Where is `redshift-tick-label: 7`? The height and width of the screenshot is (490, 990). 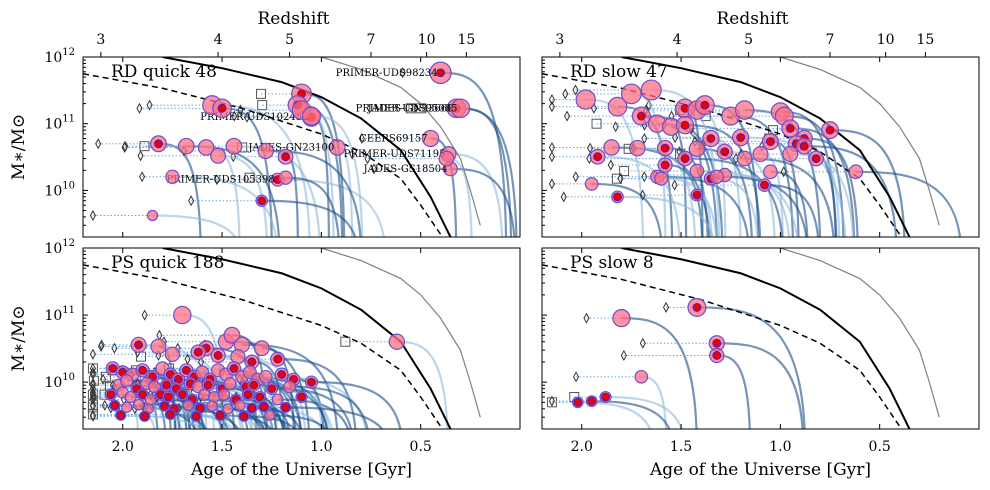
redshift-tick-label: 7 is located at coordinates (371, 40).